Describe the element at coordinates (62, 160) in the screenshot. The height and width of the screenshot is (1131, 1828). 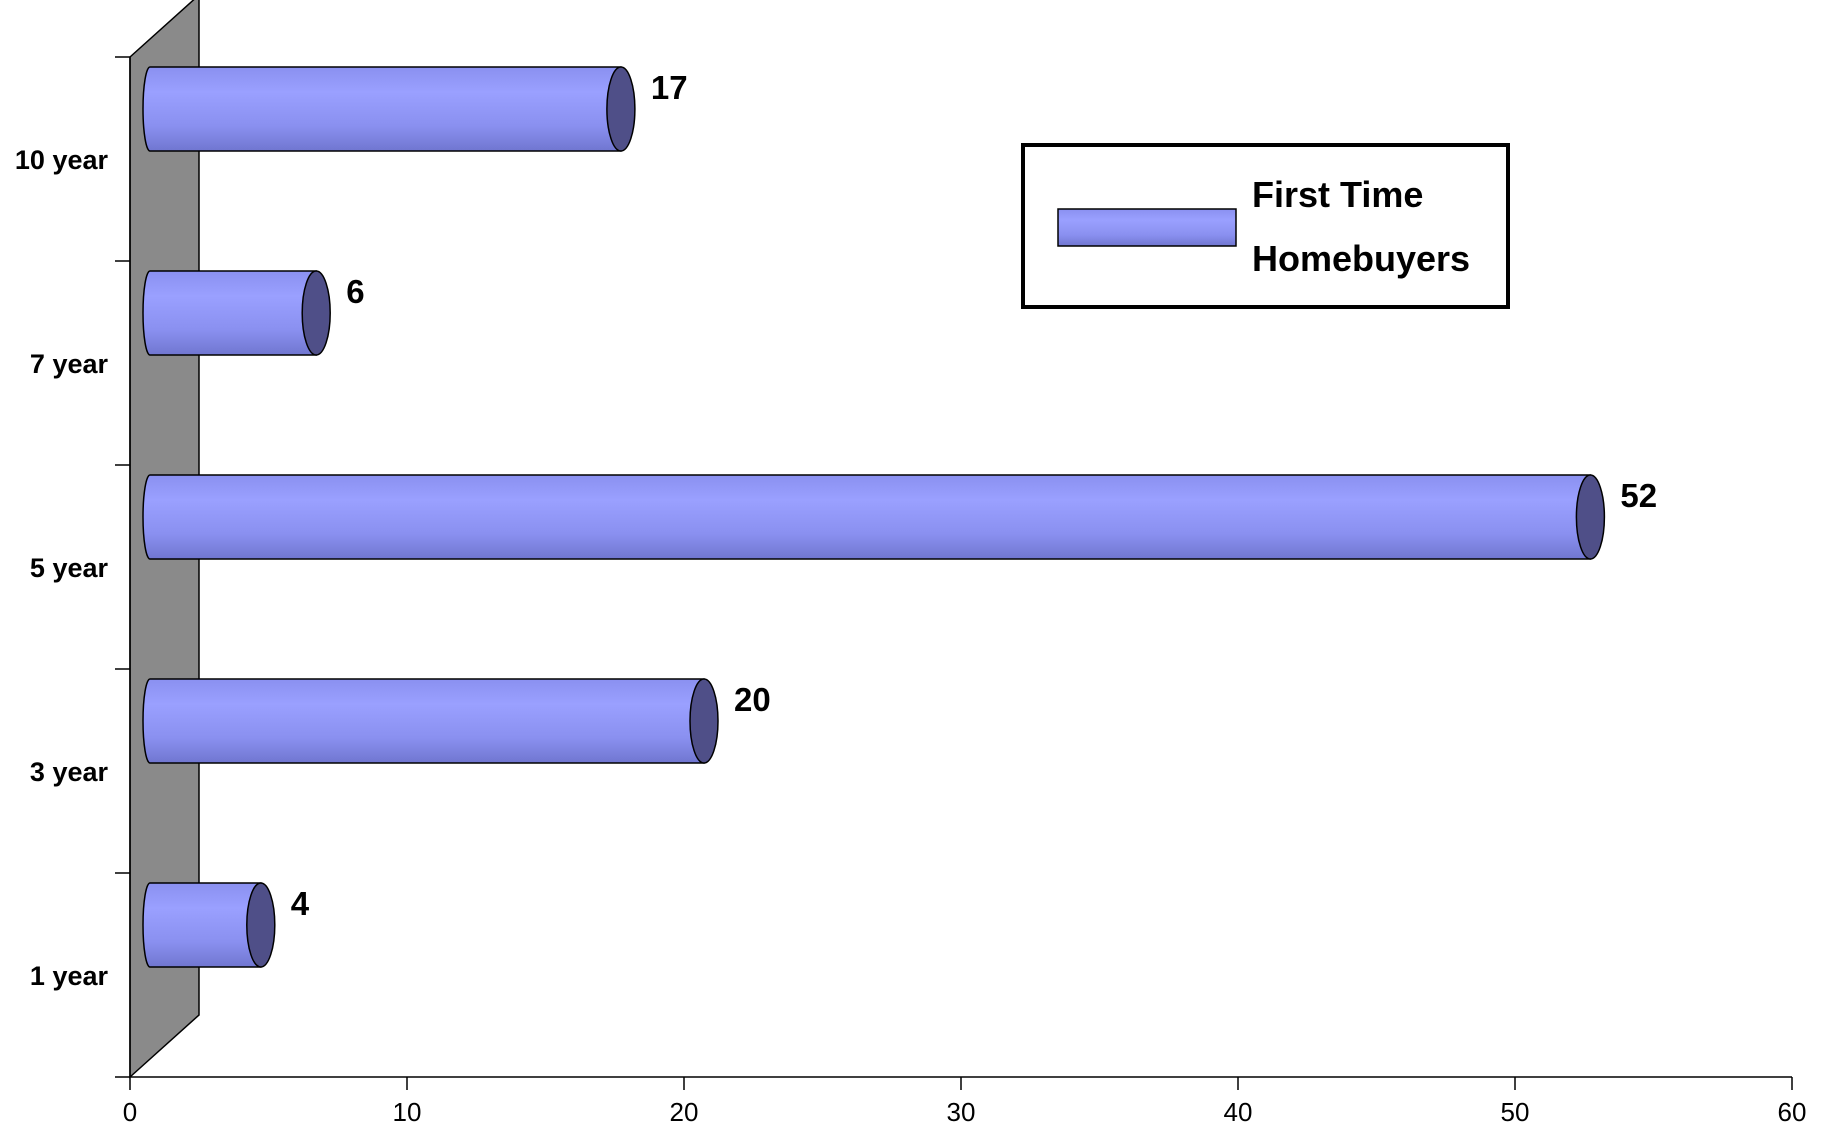
I see `y-category-label: 10 year` at that location.